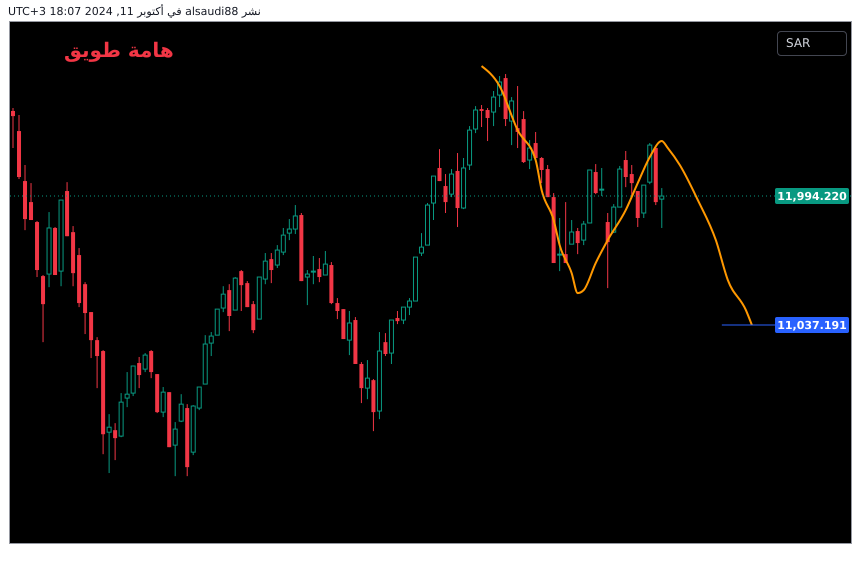 The image size is (862, 579). I want to click on currency-button: SAR, so click(812, 43).